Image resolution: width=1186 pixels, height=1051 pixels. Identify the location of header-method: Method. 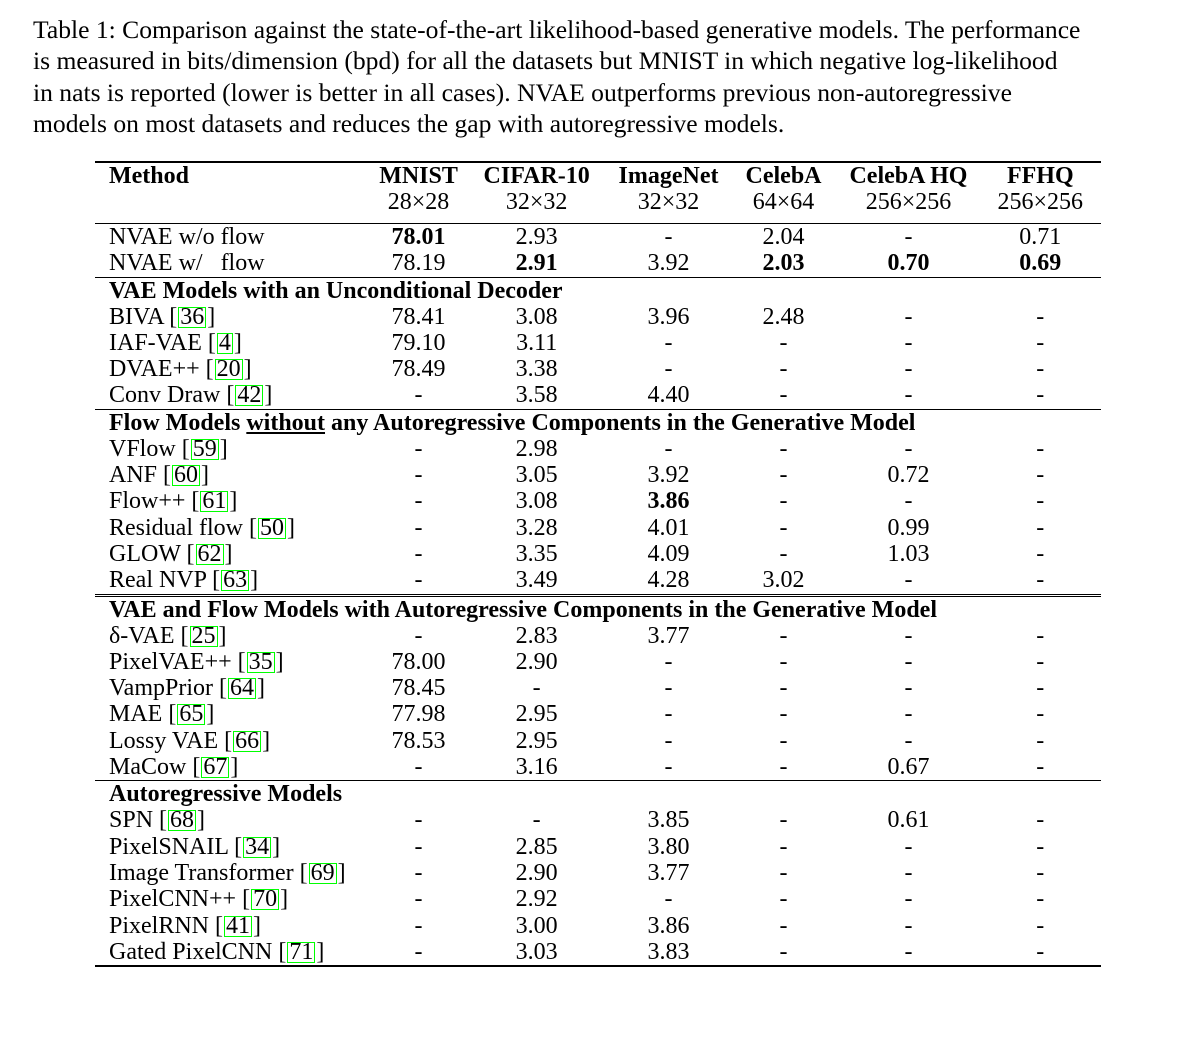
(149, 176).